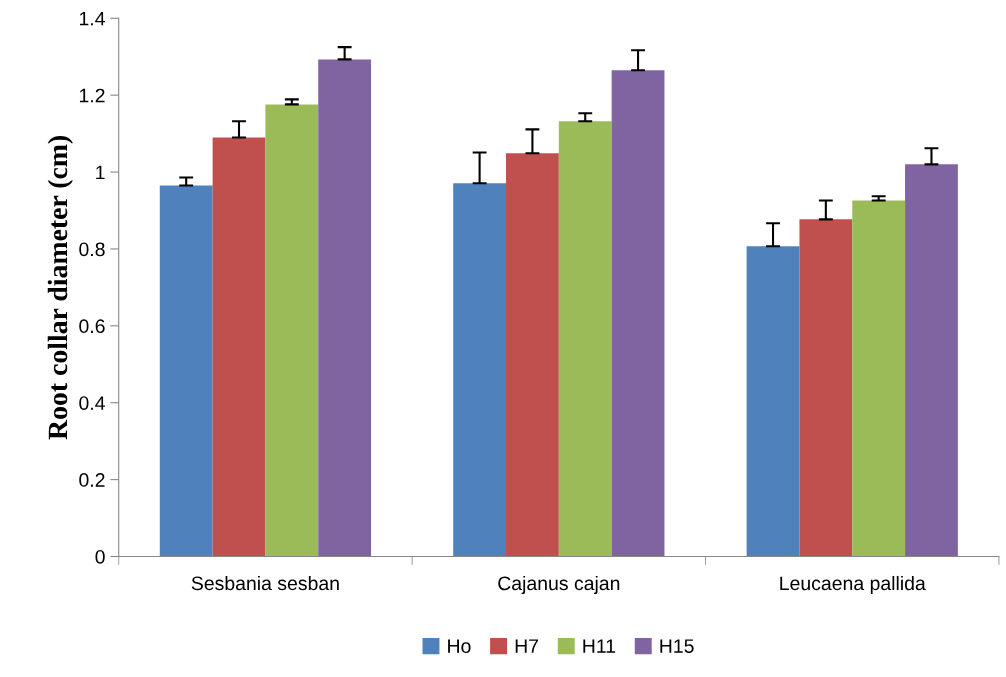  What do you see at coordinates (92, 249) in the screenshot?
I see `y-tick-label: 0.8` at bounding box center [92, 249].